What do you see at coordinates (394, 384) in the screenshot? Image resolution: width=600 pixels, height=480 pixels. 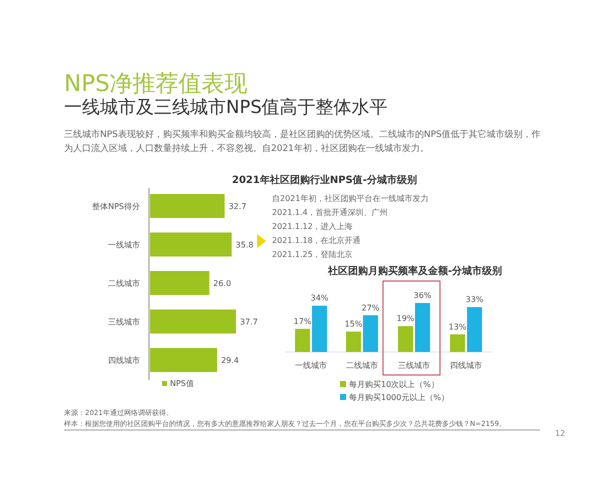 I see `legend-label: 每月购买10次以上（%）` at bounding box center [394, 384].